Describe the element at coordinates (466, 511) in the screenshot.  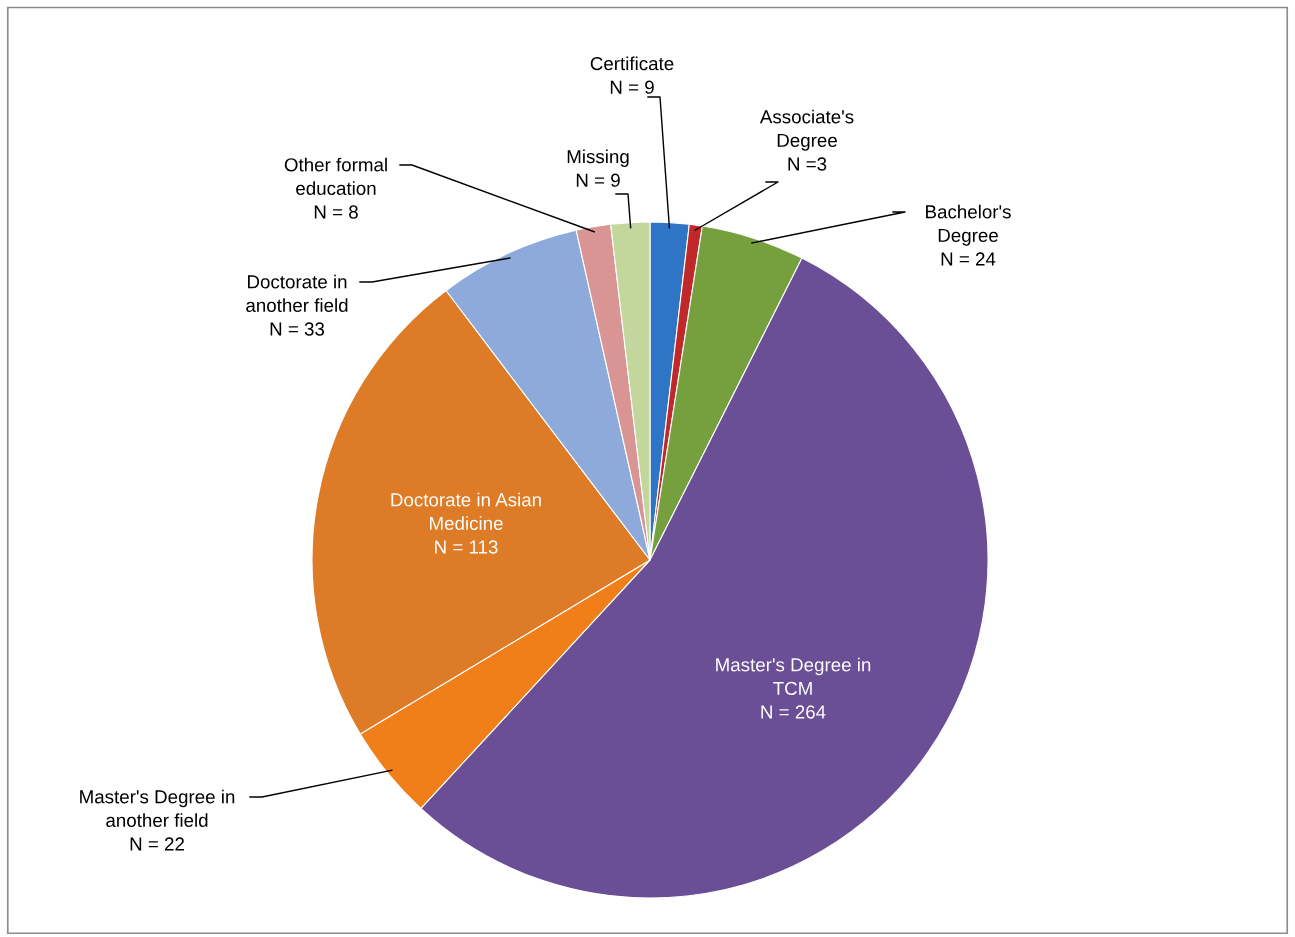
I see `slice-label: Doctorate in Asian Medicine` at that location.